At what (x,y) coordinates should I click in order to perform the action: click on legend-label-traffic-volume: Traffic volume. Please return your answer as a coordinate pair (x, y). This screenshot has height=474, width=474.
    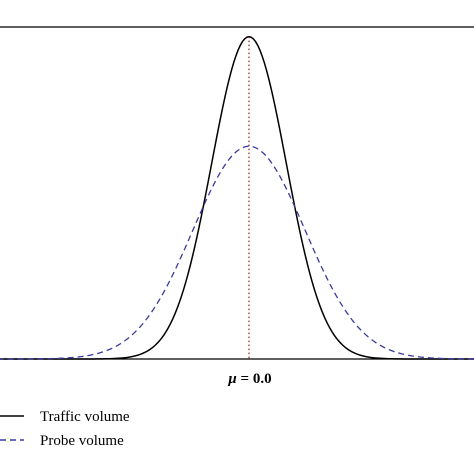
    Looking at the image, I should click on (85, 417).